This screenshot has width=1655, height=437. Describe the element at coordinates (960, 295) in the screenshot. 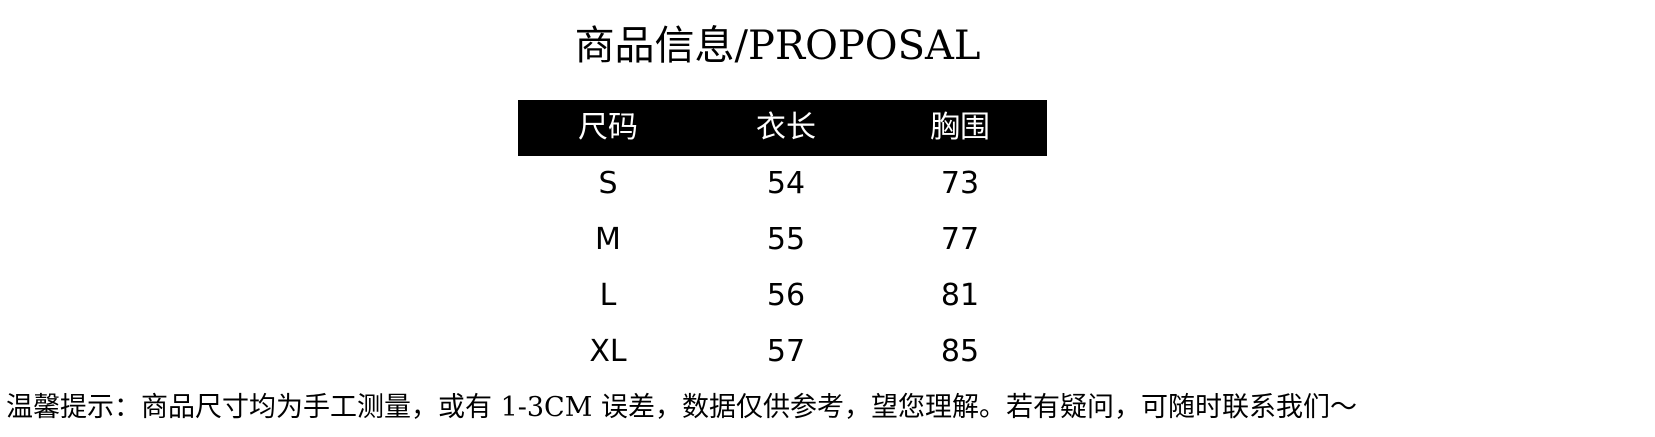

I see `cell-chest: 81` at that location.